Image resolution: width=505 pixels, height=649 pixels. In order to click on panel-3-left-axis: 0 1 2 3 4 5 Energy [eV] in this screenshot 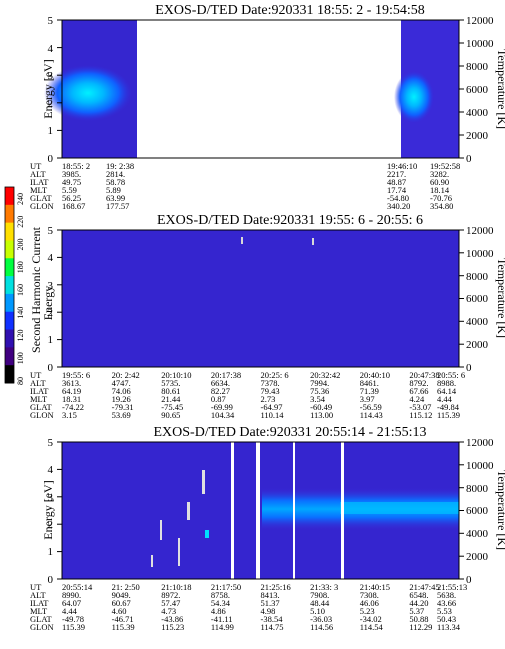, I will do `click(51, 511)`.